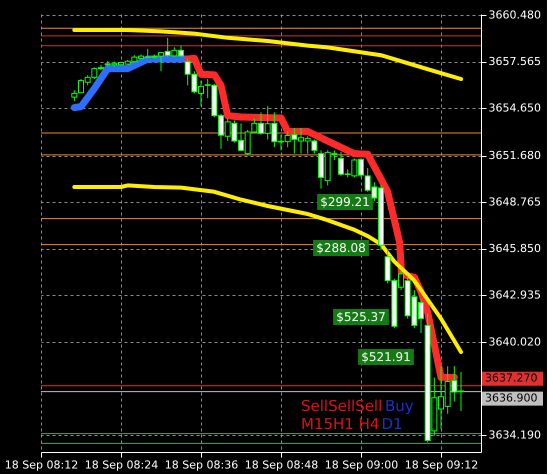 The image size is (553, 475). I want to click on y-tick-label: 3634.190, so click(514, 435).